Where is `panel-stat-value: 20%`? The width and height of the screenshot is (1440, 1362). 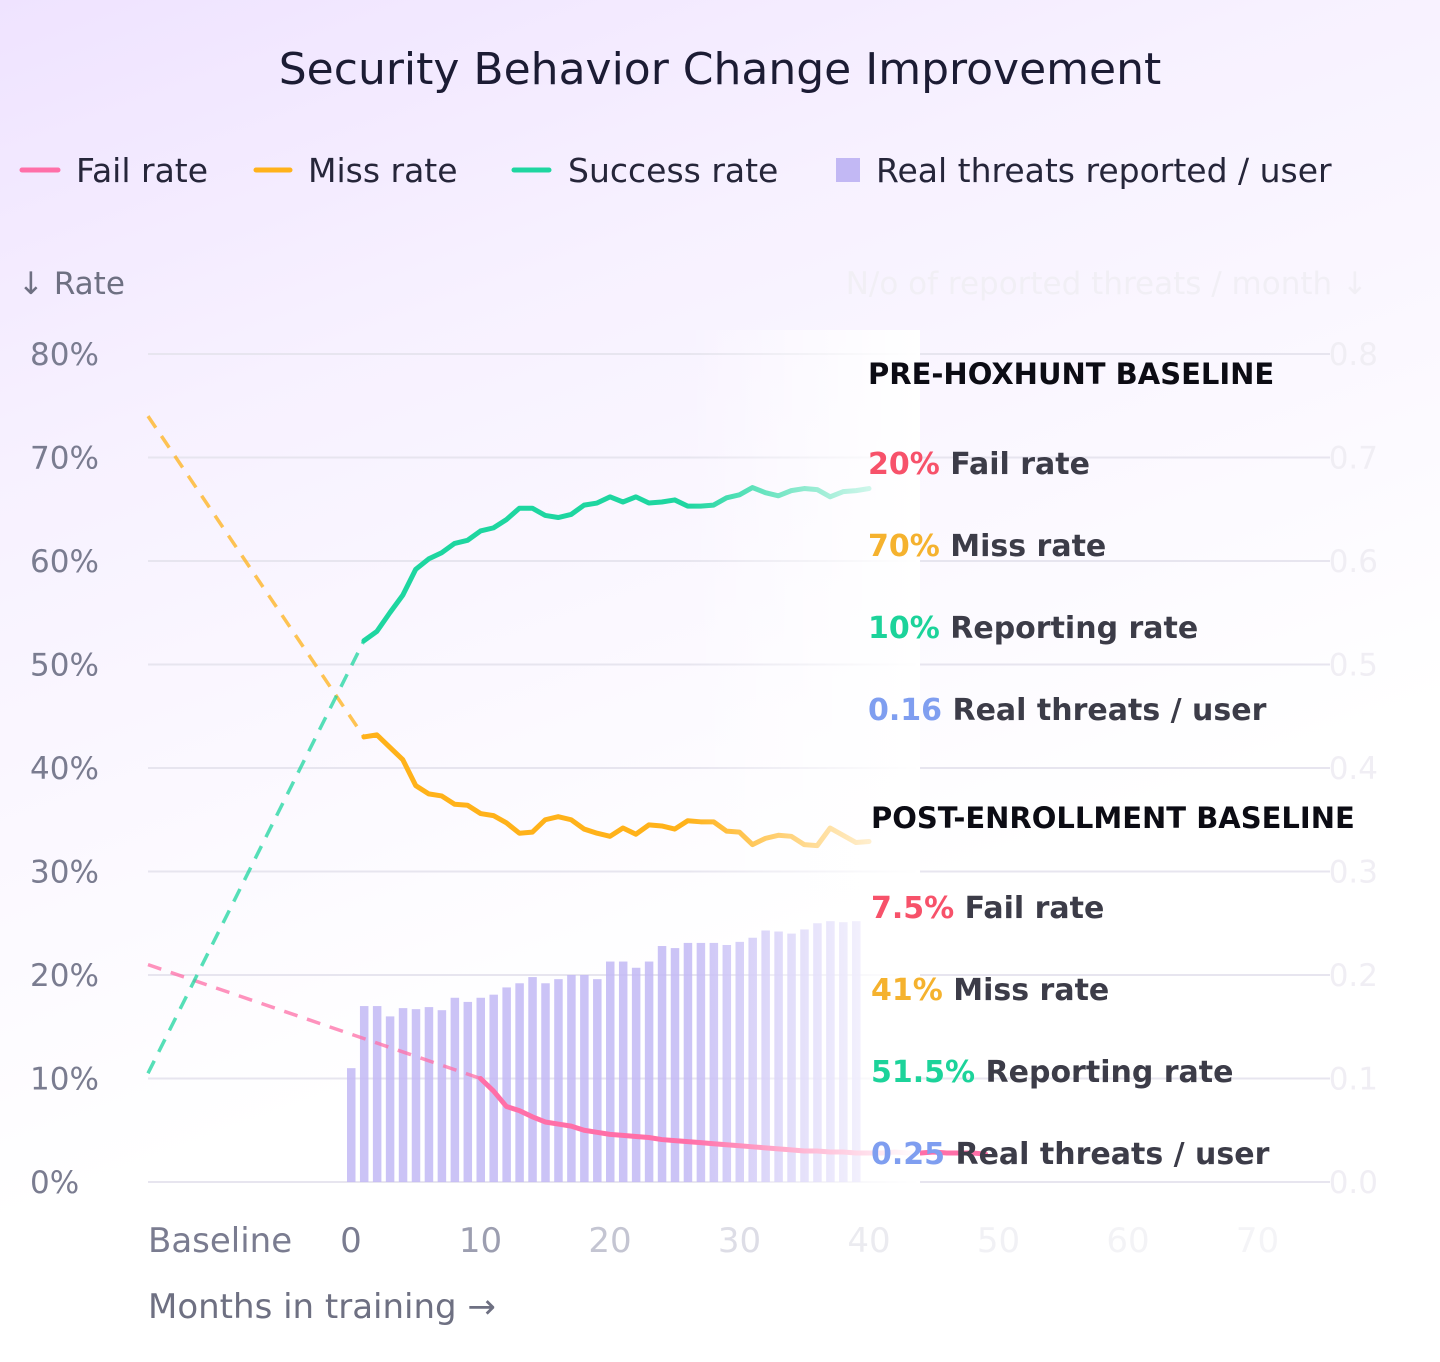 panel-stat-value: 20% is located at coordinates (904, 464).